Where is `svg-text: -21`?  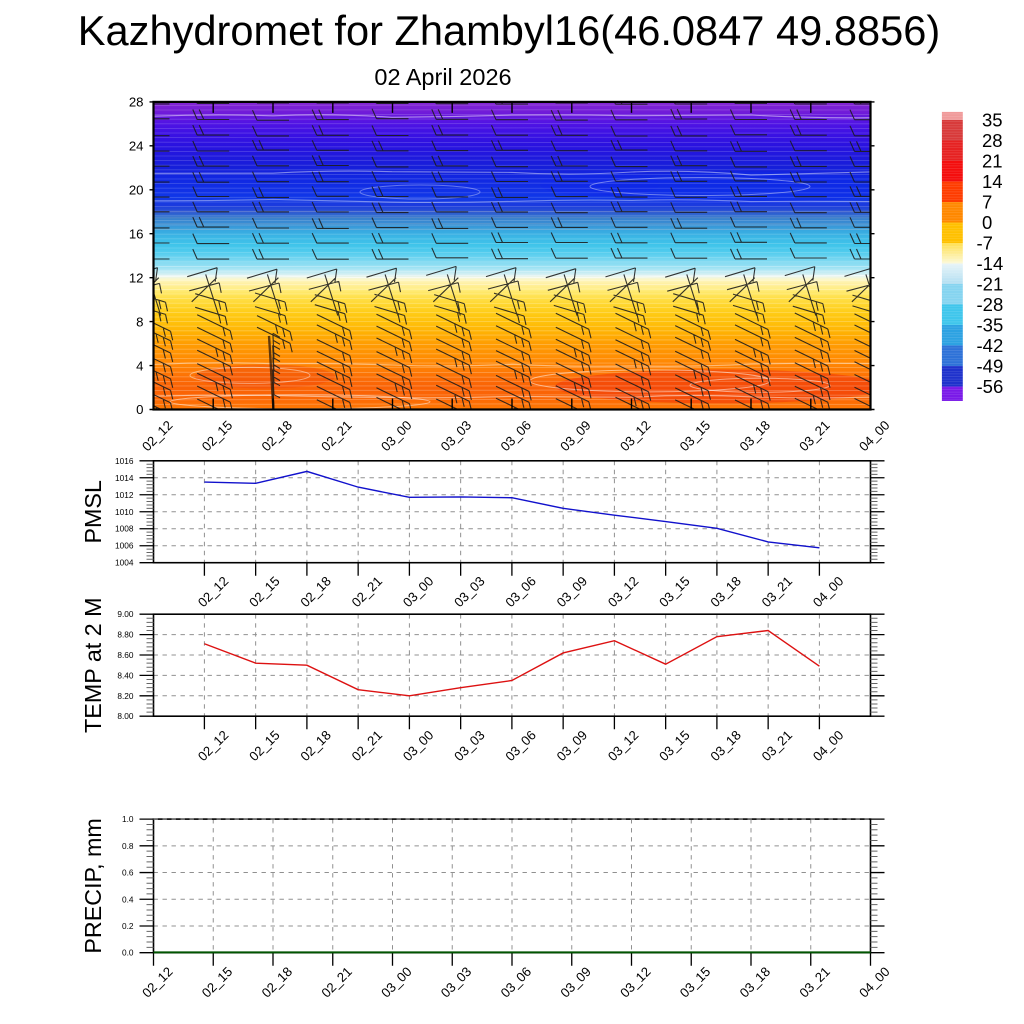 svg-text: -21 is located at coordinates (990, 284).